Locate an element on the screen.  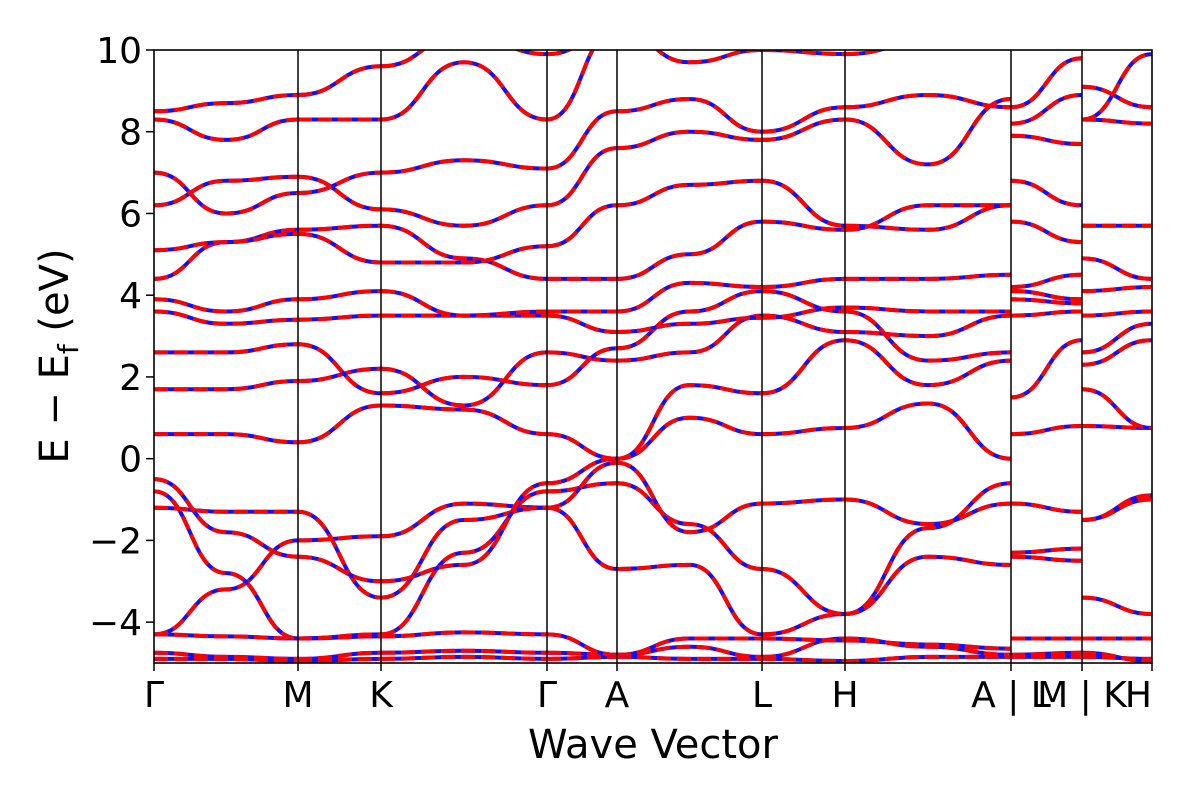
y-tick-label: −2 is located at coordinates (115, 541).